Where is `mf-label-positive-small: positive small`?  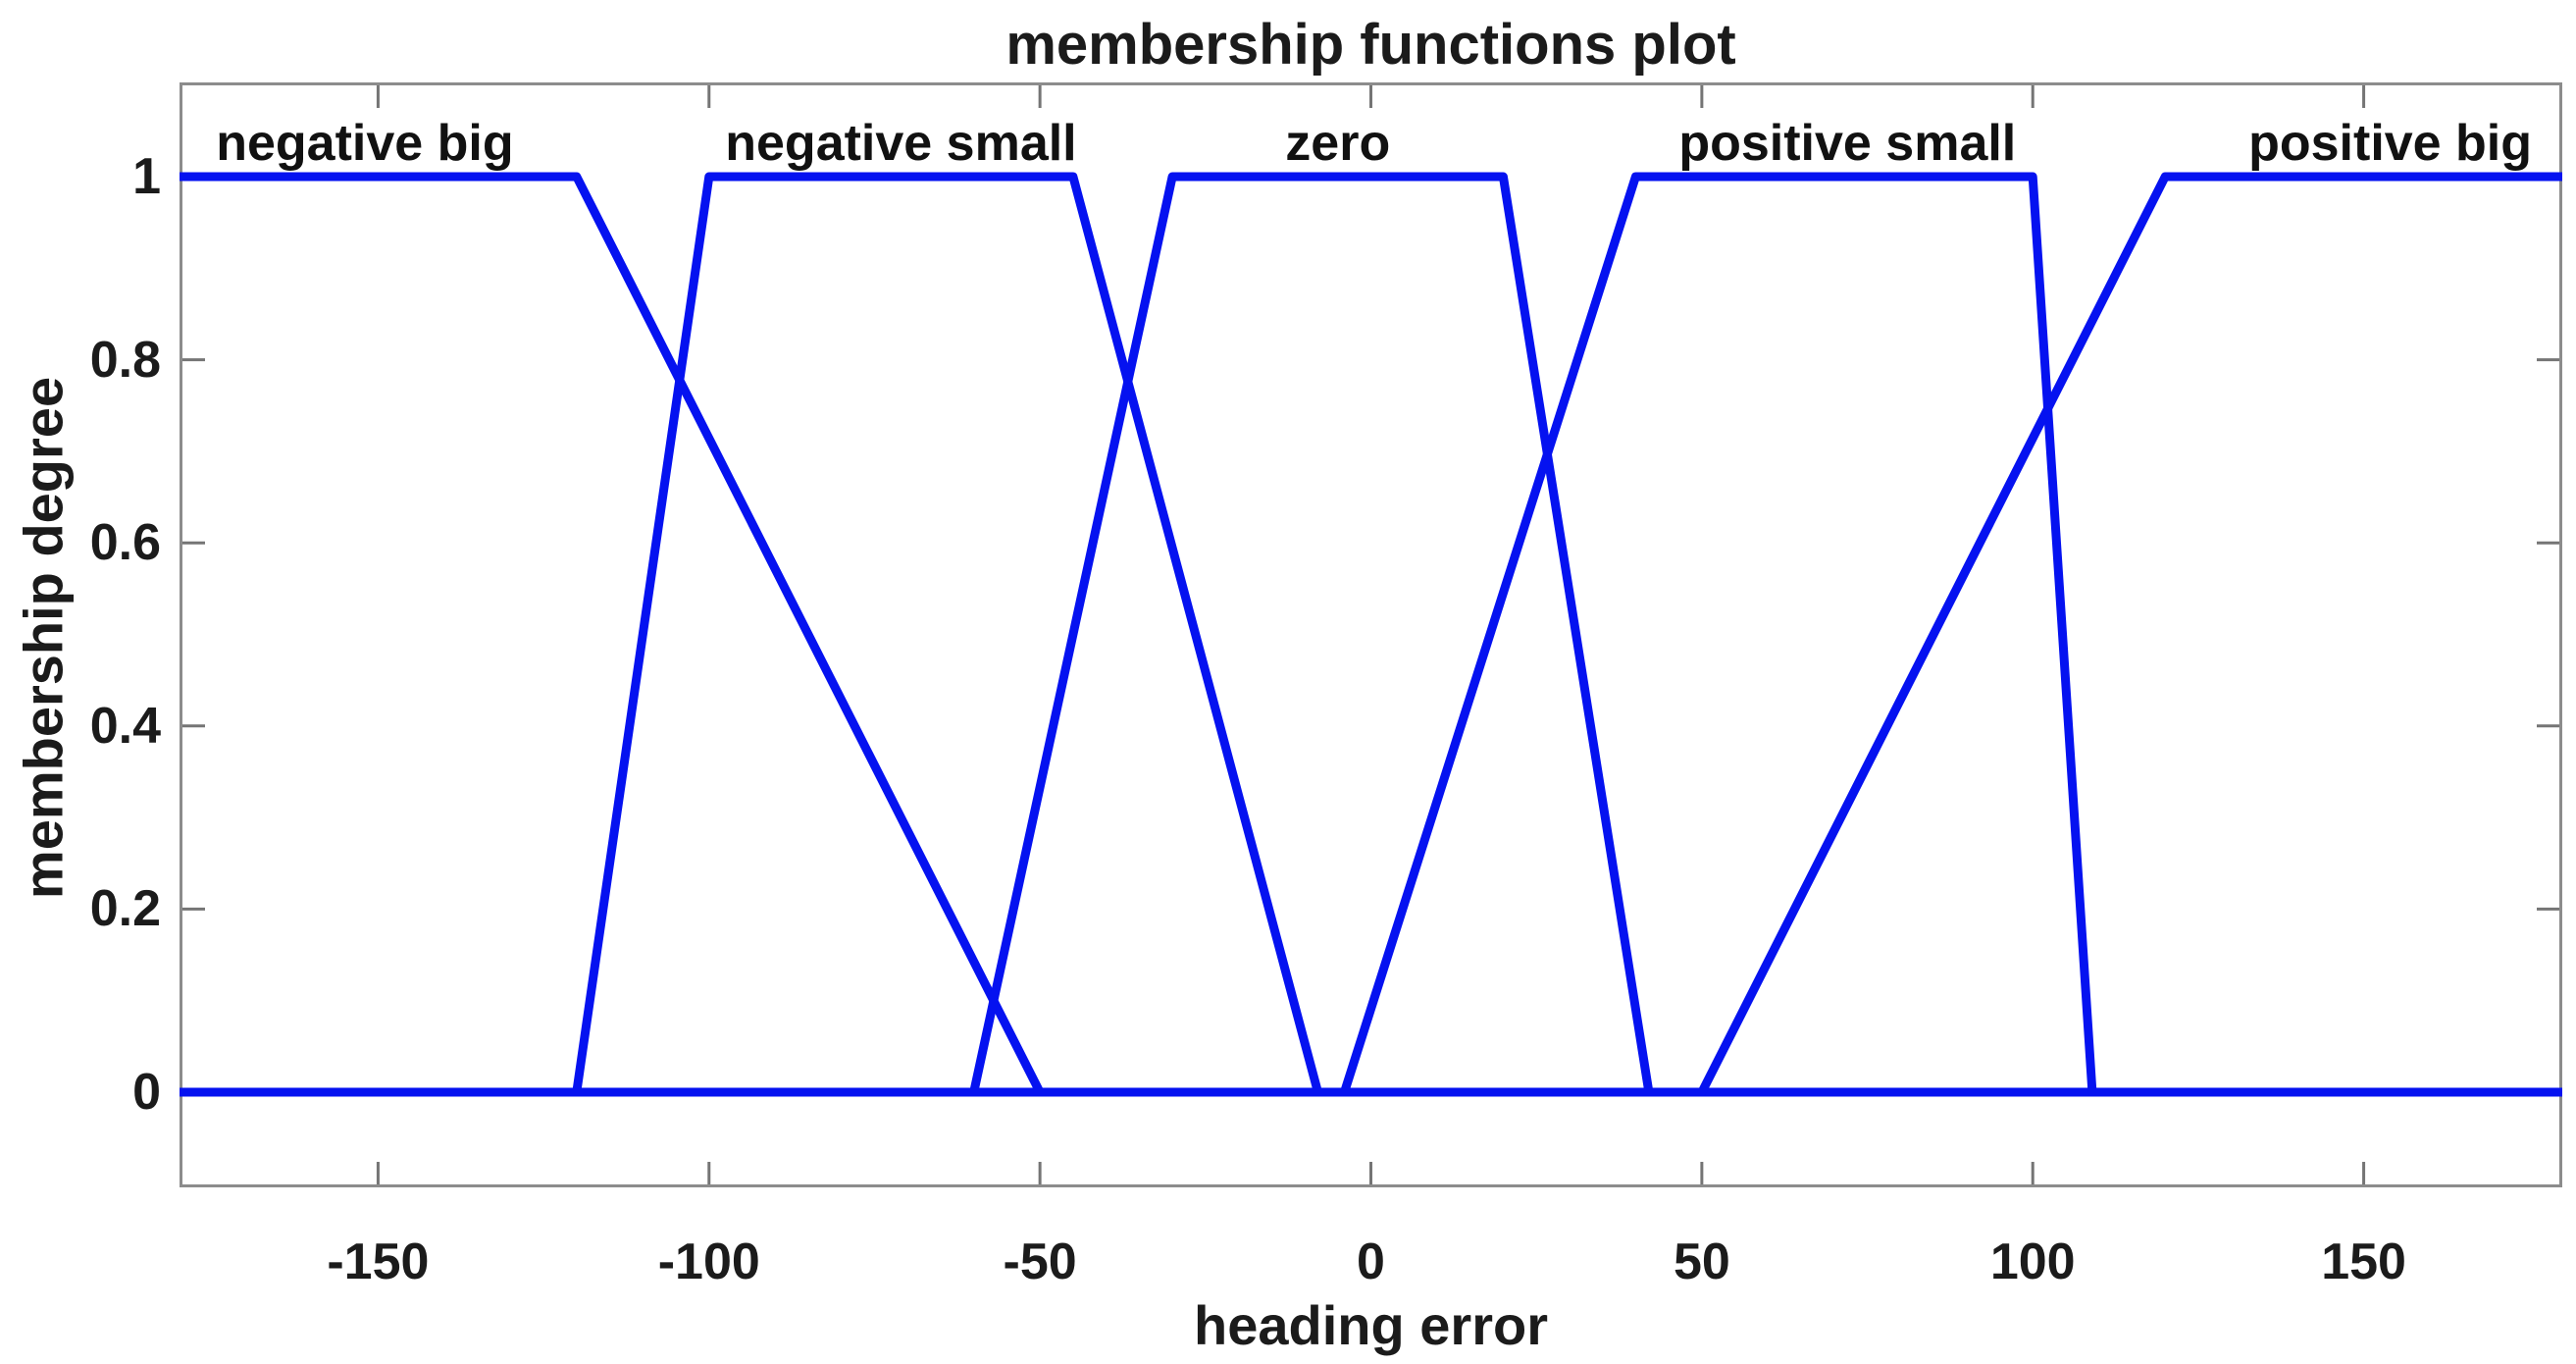
mf-label-positive-small: positive small is located at coordinates (1847, 143).